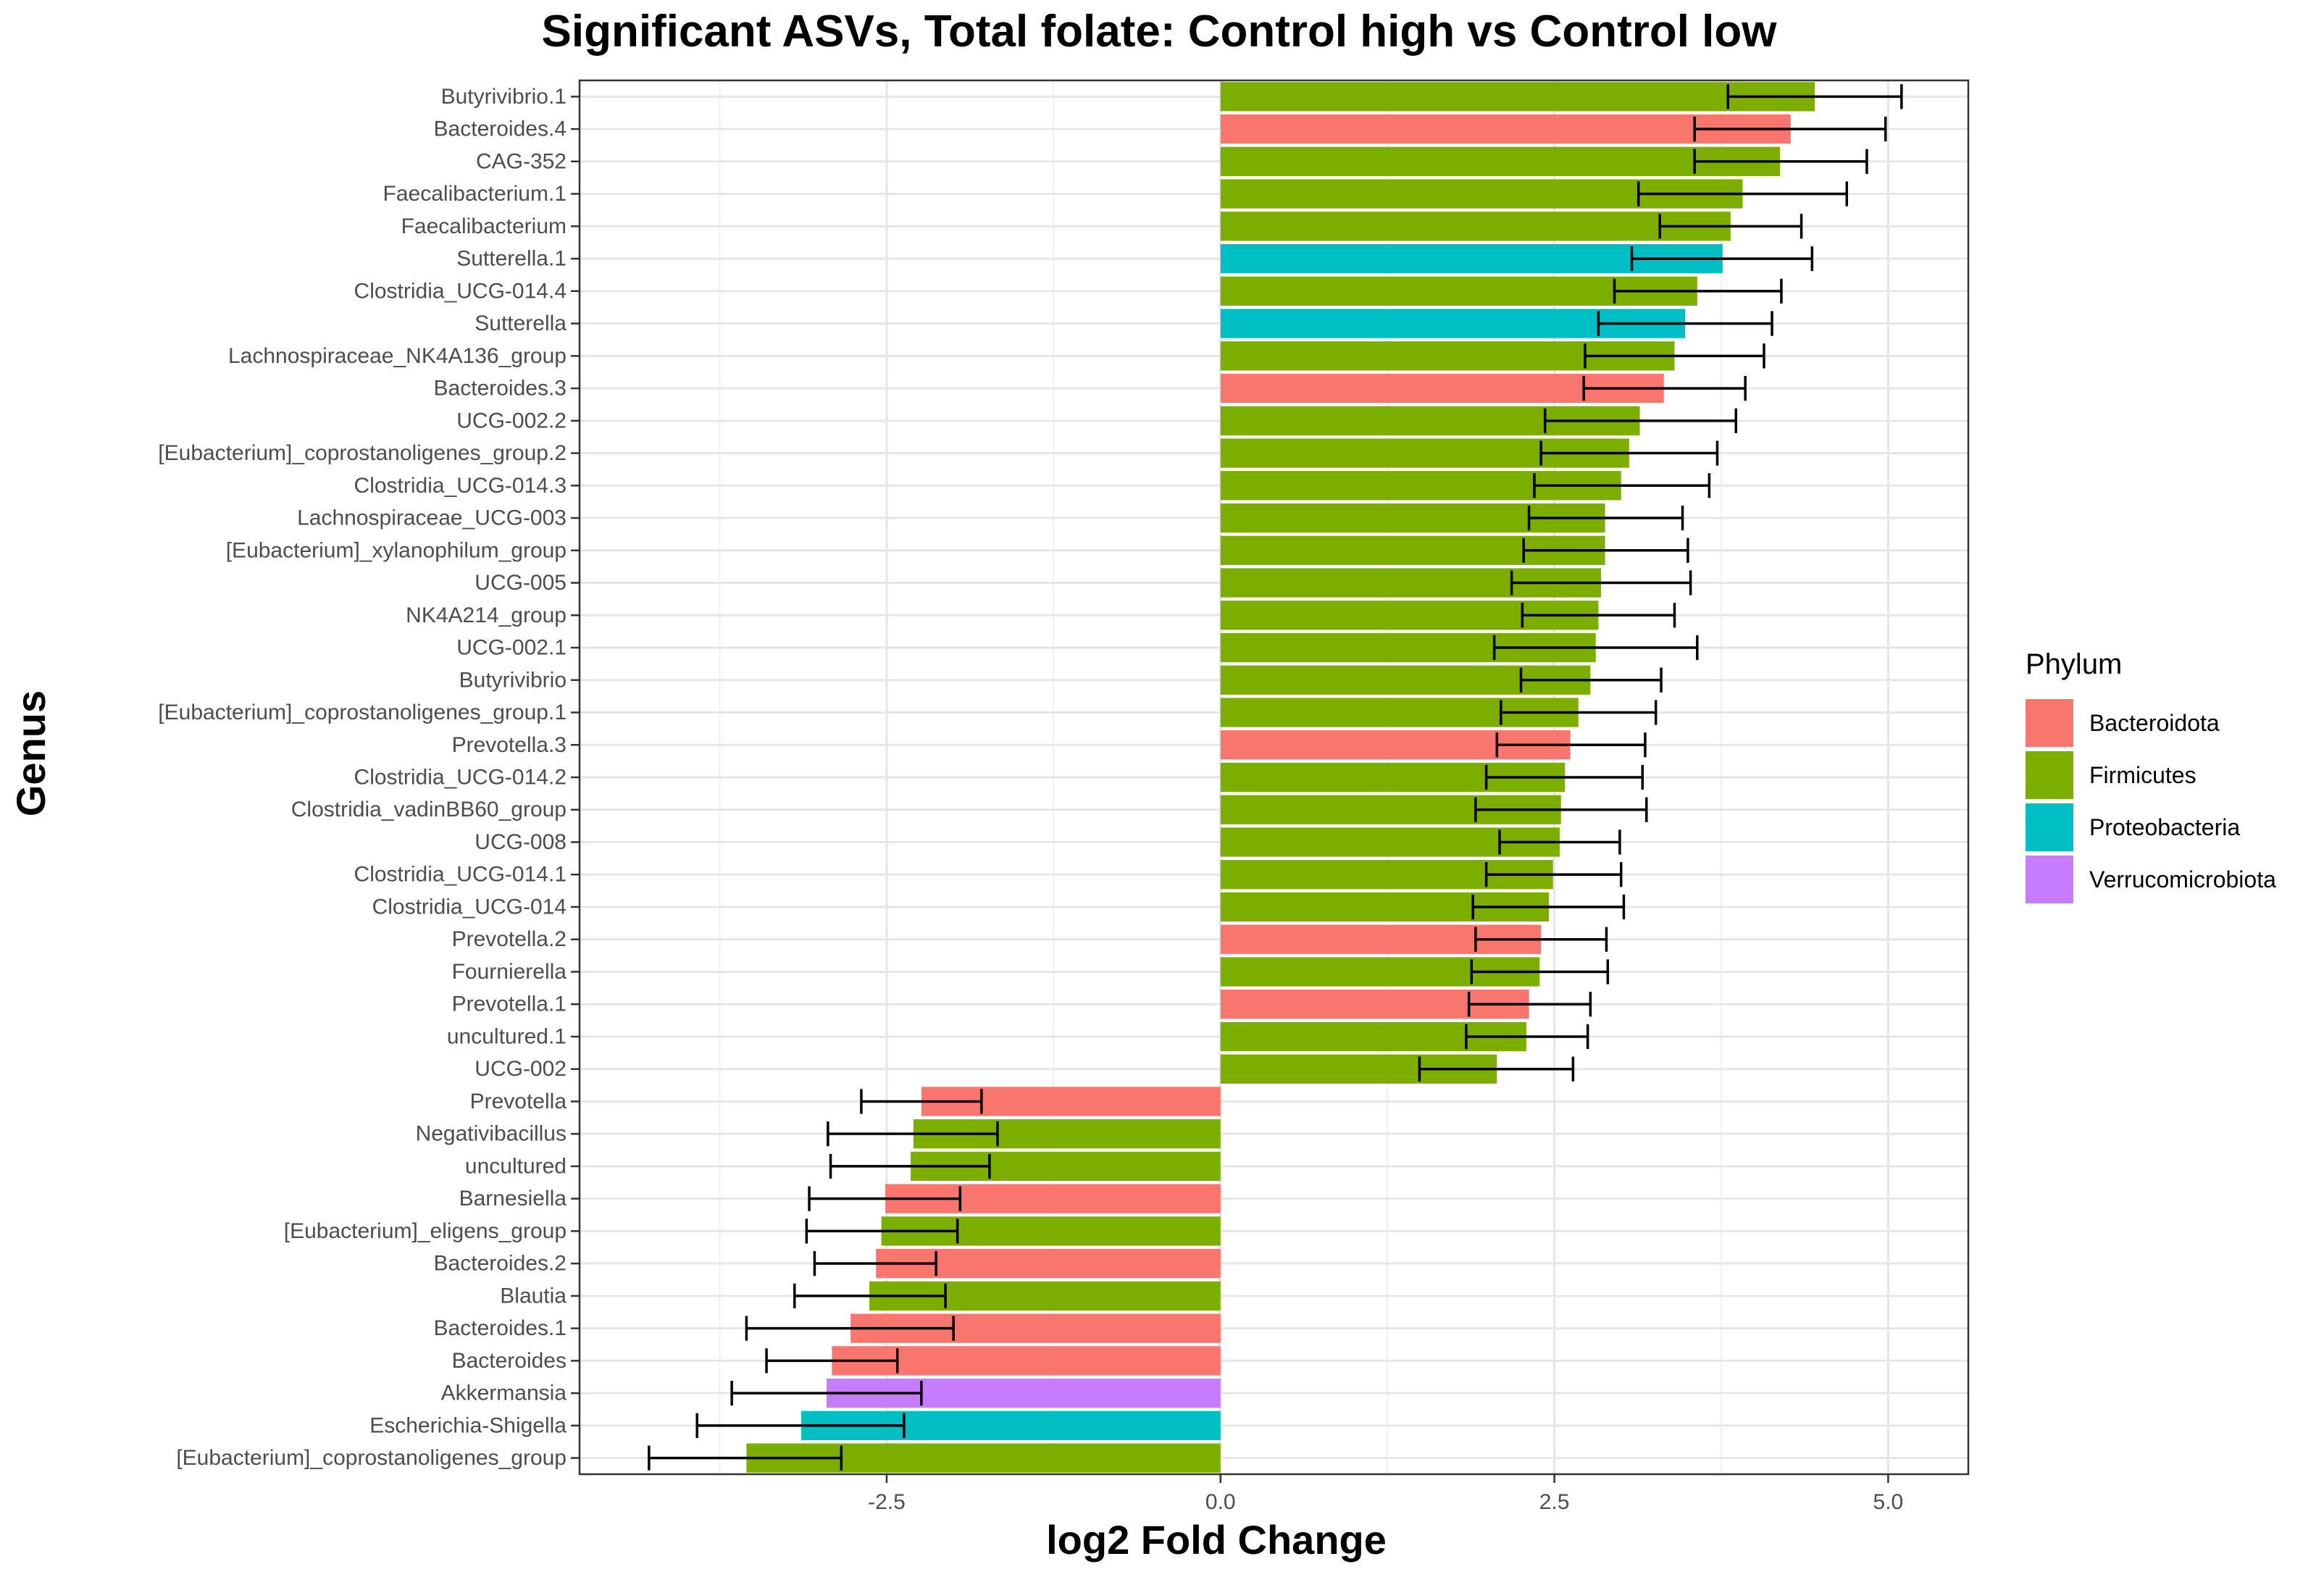 Image resolution: width=2324 pixels, height=1572 pixels. Describe the element at coordinates (1217, 1540) in the screenshot. I see `x-axis-title: log2 Fold Change` at that location.